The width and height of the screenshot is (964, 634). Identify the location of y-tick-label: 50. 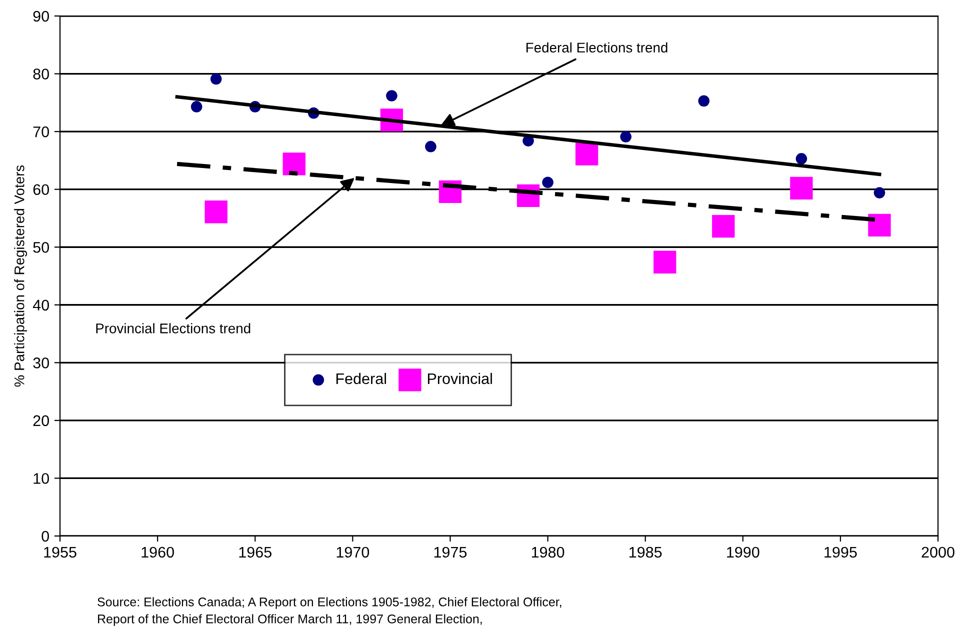
(41, 247).